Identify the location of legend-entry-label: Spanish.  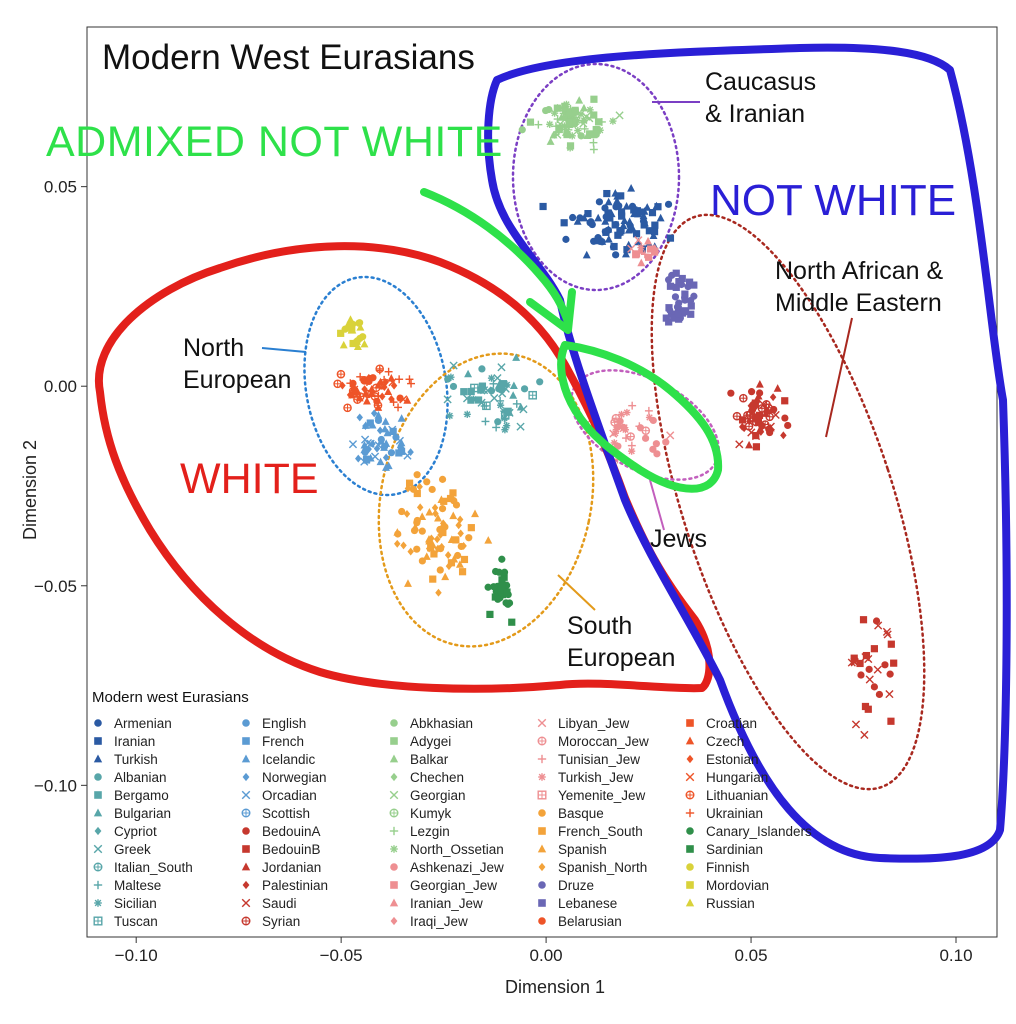
(582, 849).